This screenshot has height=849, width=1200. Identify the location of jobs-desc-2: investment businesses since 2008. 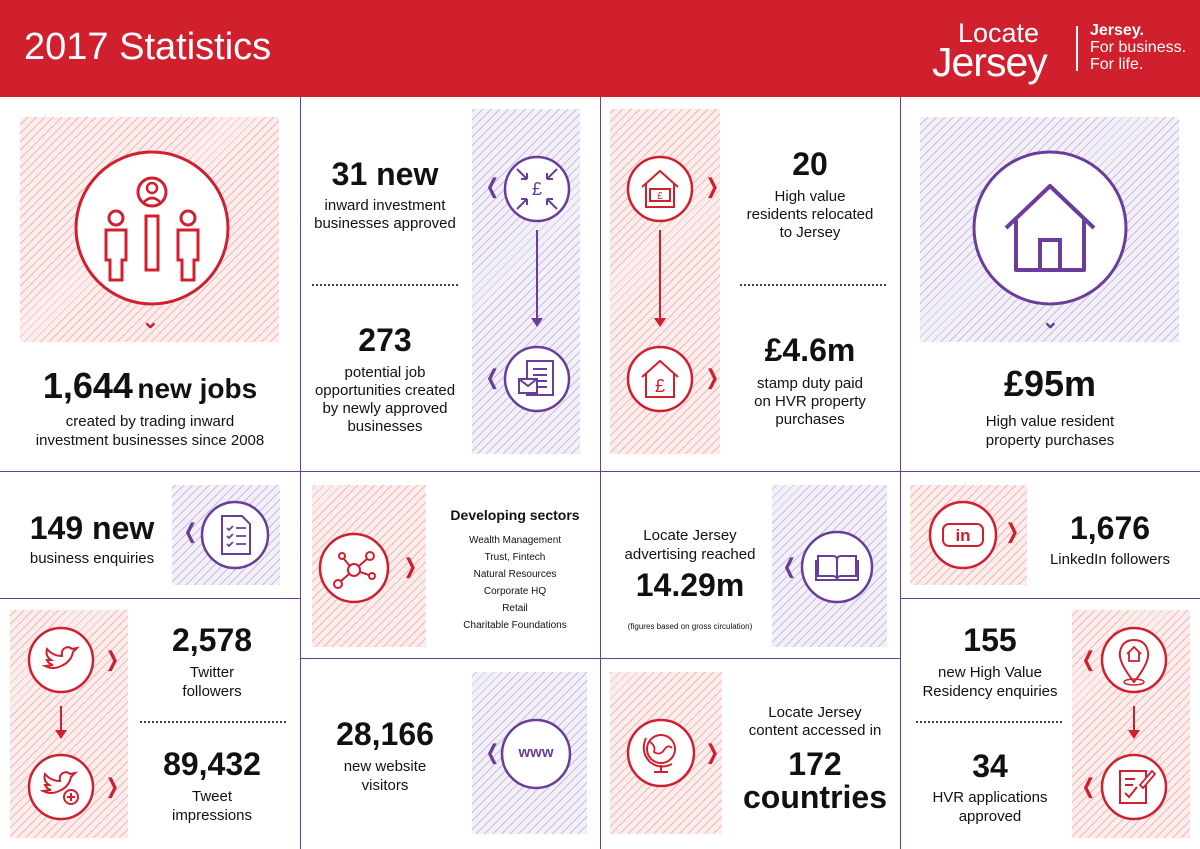
(150, 440).